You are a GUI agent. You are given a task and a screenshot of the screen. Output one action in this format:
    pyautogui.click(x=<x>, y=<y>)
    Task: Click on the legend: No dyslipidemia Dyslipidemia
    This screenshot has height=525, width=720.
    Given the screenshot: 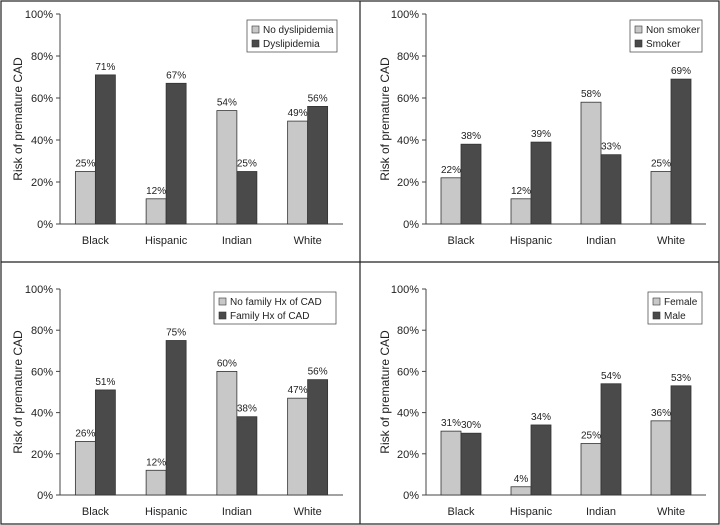 What is the action you would take?
    pyautogui.click(x=292, y=36)
    